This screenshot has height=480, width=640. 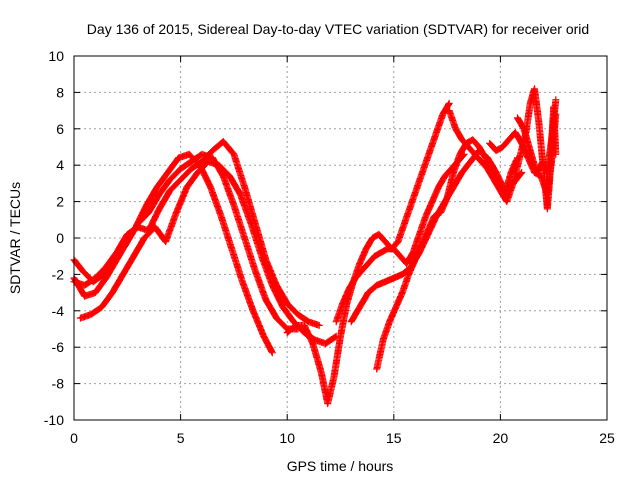 What do you see at coordinates (15, 238) in the screenshot?
I see `y-axis-label: SDTVAR / TECUs` at bounding box center [15, 238].